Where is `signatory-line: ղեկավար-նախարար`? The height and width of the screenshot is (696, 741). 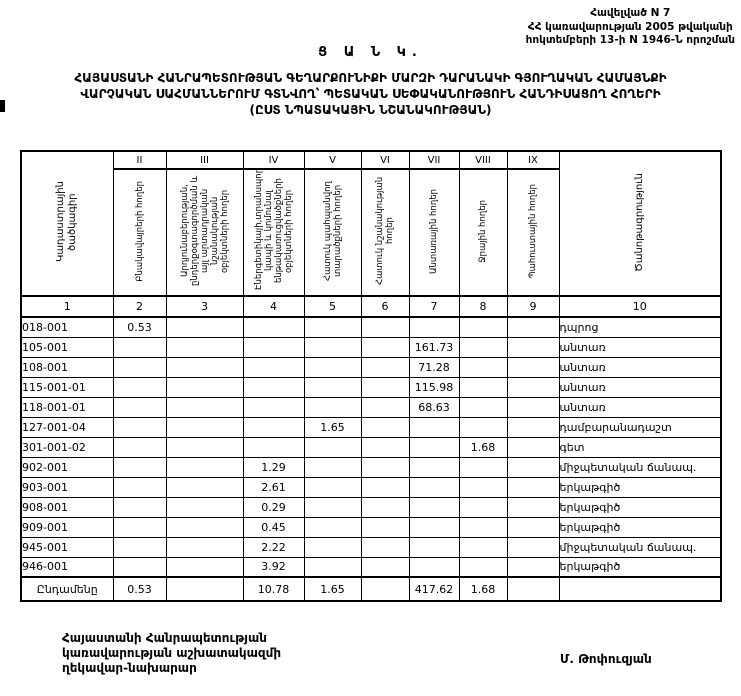 signatory-line: ղեկավար-նախարար is located at coordinates (129, 668).